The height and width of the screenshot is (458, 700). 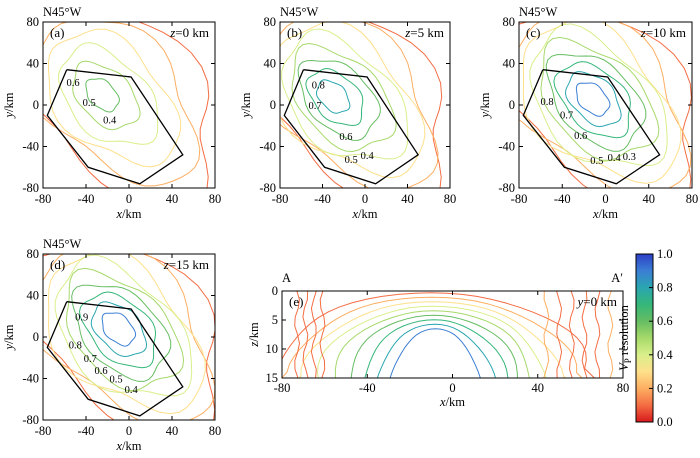 What do you see at coordinates (628, 360) in the screenshot?
I see `colorbar-label-sub: P` at bounding box center [628, 360].